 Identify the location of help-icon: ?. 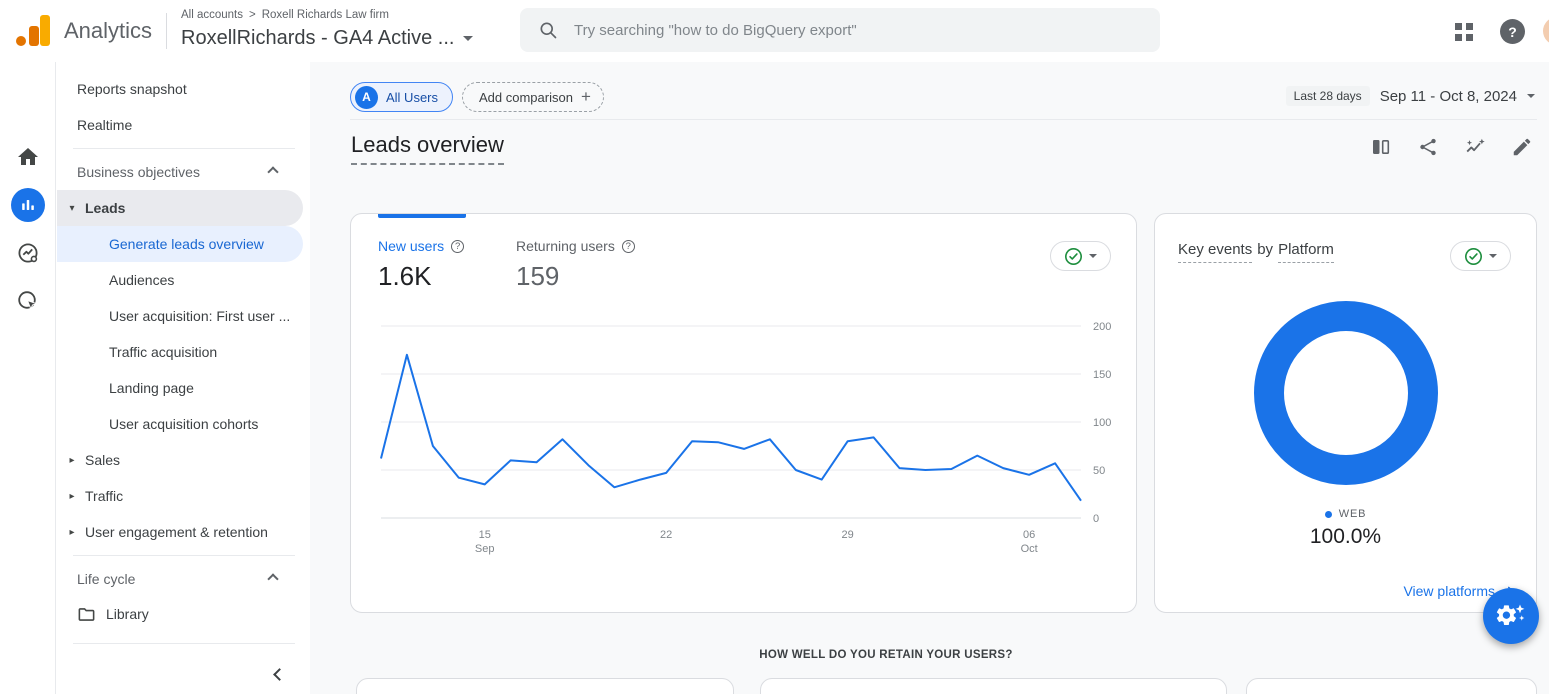
(1512, 31).